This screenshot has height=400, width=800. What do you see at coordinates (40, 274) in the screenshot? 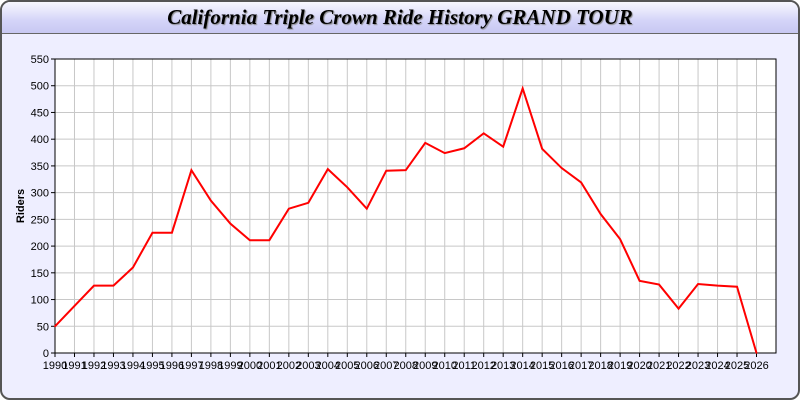
I see `y-tick-label: 150` at bounding box center [40, 274].